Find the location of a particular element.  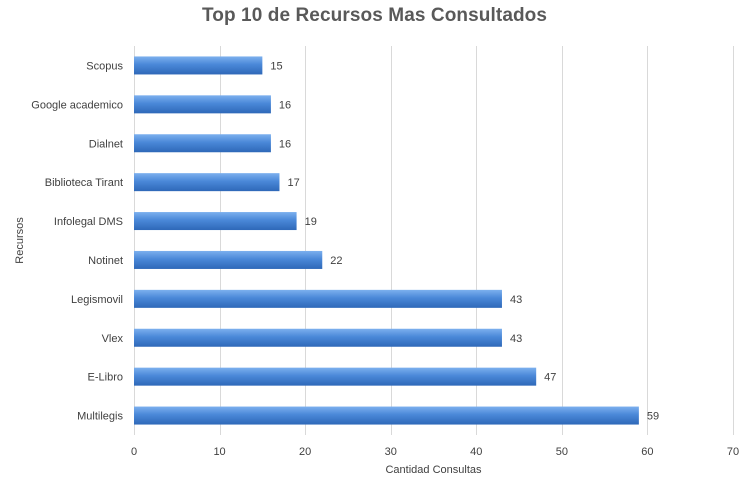

x-axis-title: Cantidad Consultas is located at coordinates (433, 470).